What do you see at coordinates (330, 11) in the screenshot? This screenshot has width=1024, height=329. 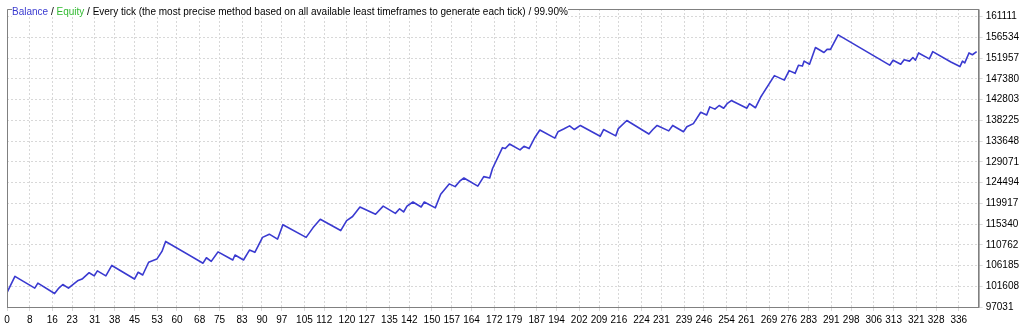 I see `chart-subtitle: Every tick (the most precise method based on all available least timeframes to generate each tick) / 99.90%` at bounding box center [330, 11].